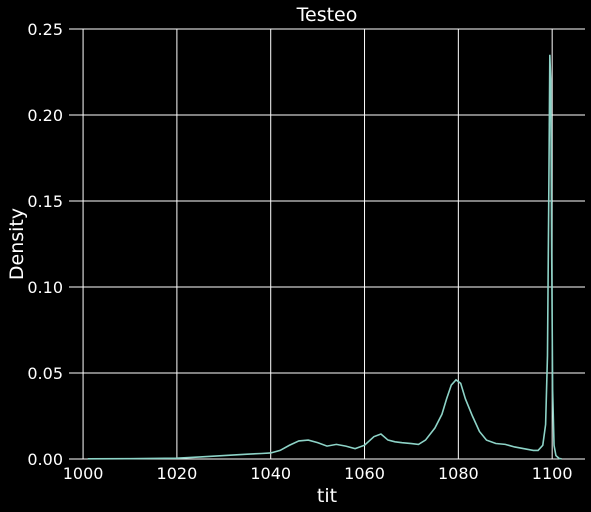 The width and height of the screenshot is (591, 512). Describe the element at coordinates (458, 473) in the screenshot. I see `x-tick-label: 1080` at that location.